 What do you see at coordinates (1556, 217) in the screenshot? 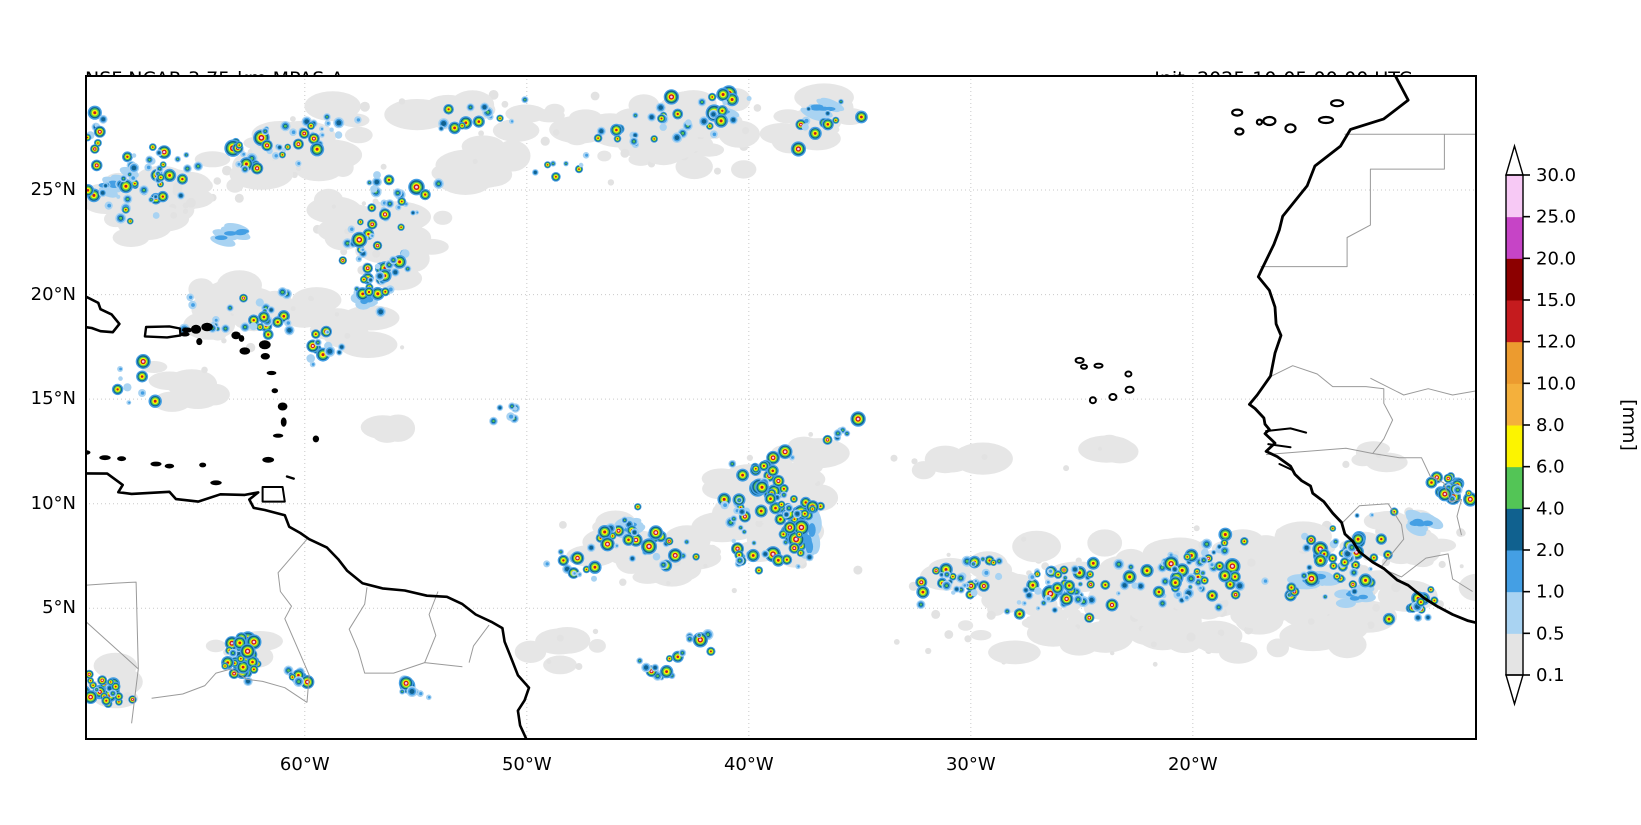
I see `colorbar-tick-label: 25.0` at bounding box center [1556, 217].